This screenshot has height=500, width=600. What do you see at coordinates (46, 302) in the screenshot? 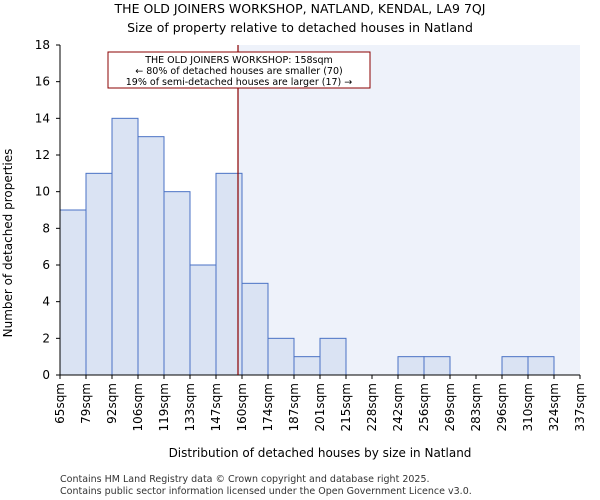
I see `y-tick-label: 4` at bounding box center [46, 302].